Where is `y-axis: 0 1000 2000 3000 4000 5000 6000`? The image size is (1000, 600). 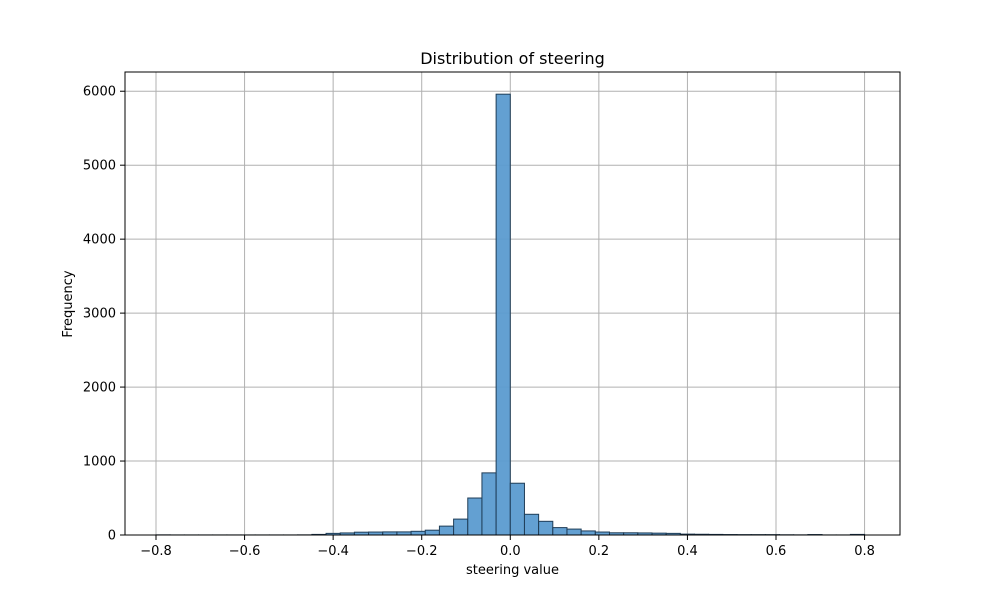
y-axis: 0 1000 2000 3000 4000 5000 6000 is located at coordinates (104, 314).